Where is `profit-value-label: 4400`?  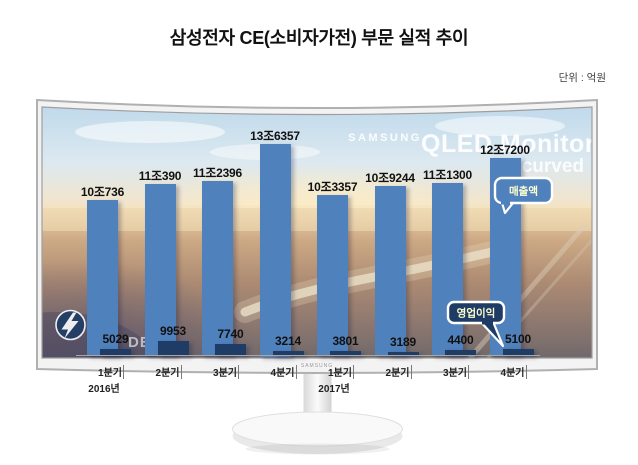
profit-value-label: 4400 is located at coordinates (460, 339).